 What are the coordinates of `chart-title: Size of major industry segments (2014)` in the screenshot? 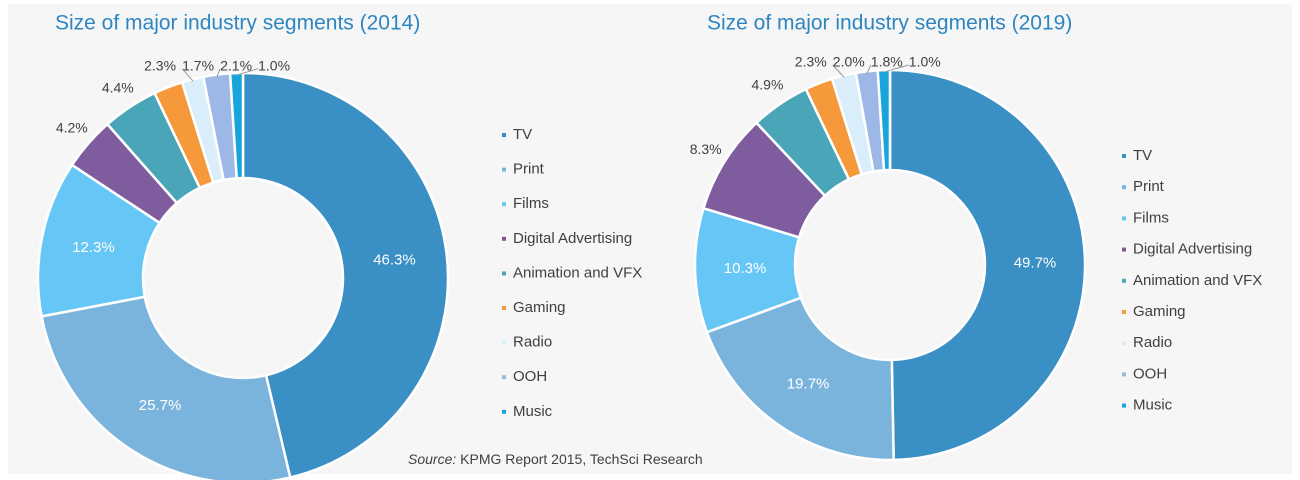 It's located at (237, 23).